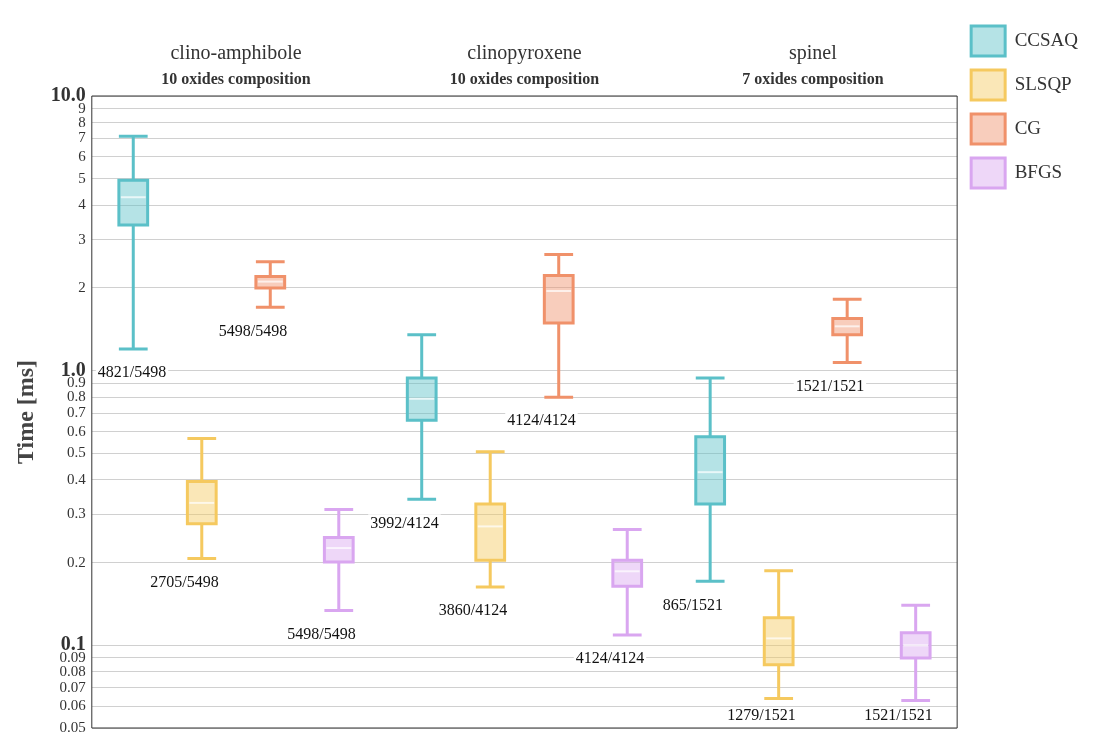  What do you see at coordinates (693, 604) in the screenshot?
I see `annotation: 865/1521` at bounding box center [693, 604].